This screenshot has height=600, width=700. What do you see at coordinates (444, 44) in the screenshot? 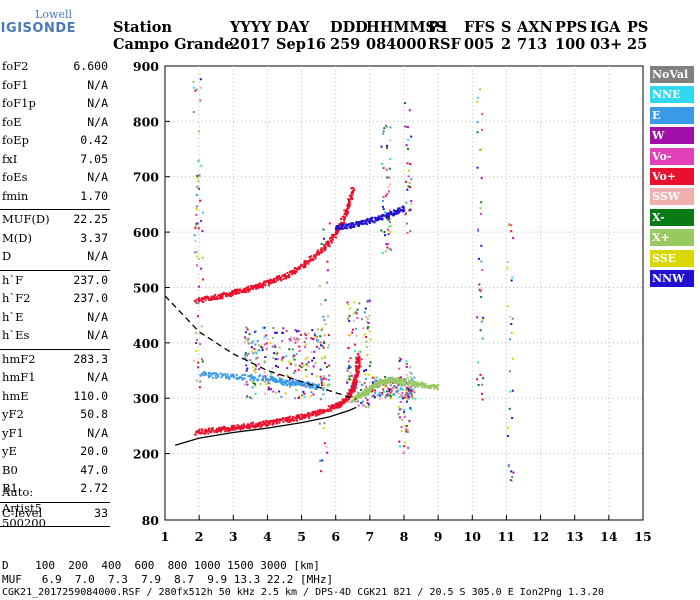
I see `header-row2-cell: RSF` at bounding box center [444, 44].